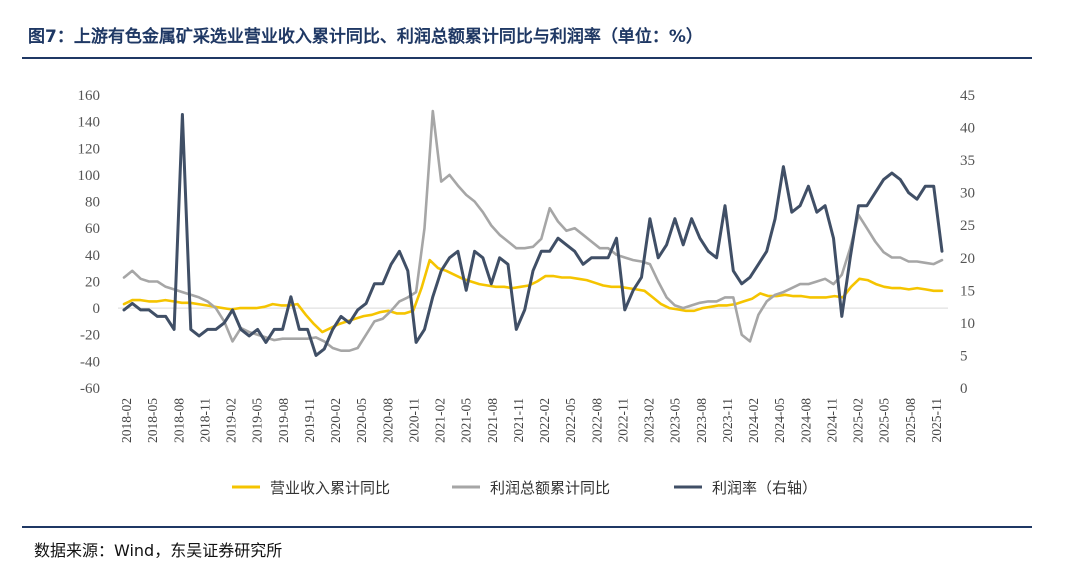  Describe the element at coordinates (387, 420) in the screenshot. I see `x-axis-tick-label: 2020-08` at that location.